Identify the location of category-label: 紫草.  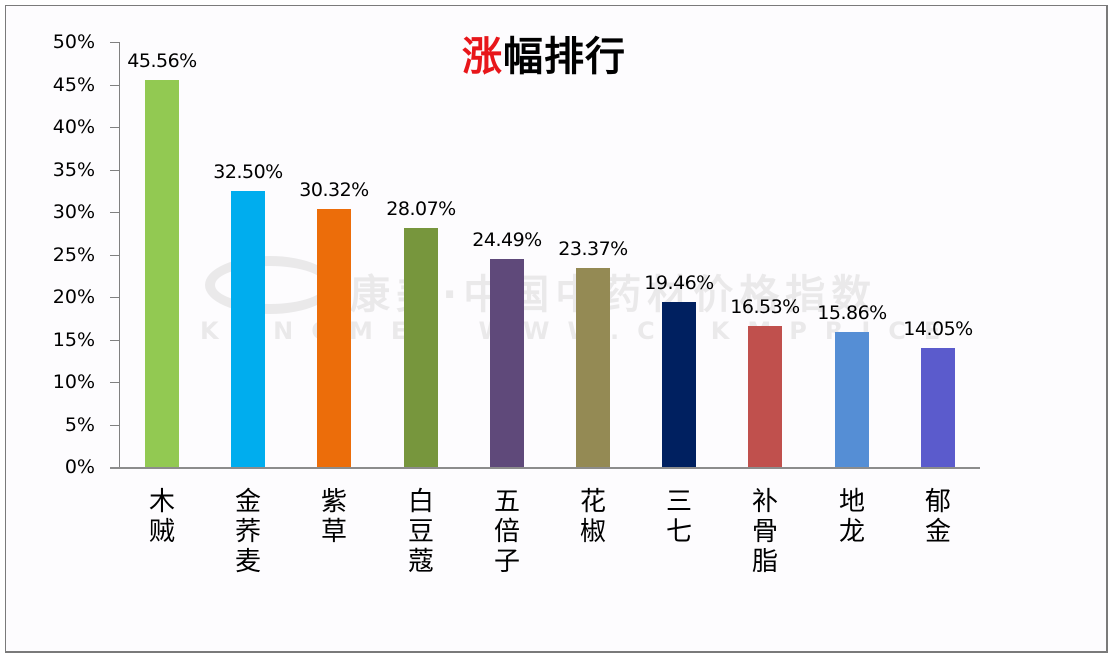
(333, 517).